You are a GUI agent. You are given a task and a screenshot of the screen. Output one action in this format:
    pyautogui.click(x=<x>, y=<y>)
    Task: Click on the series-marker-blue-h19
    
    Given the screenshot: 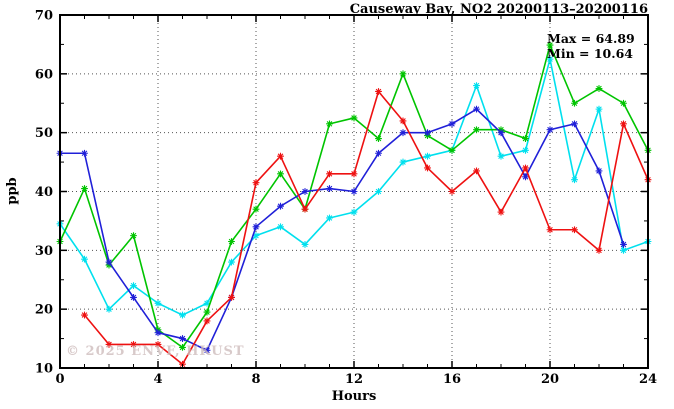 What is the action you would take?
    pyautogui.click(x=525, y=177)
    